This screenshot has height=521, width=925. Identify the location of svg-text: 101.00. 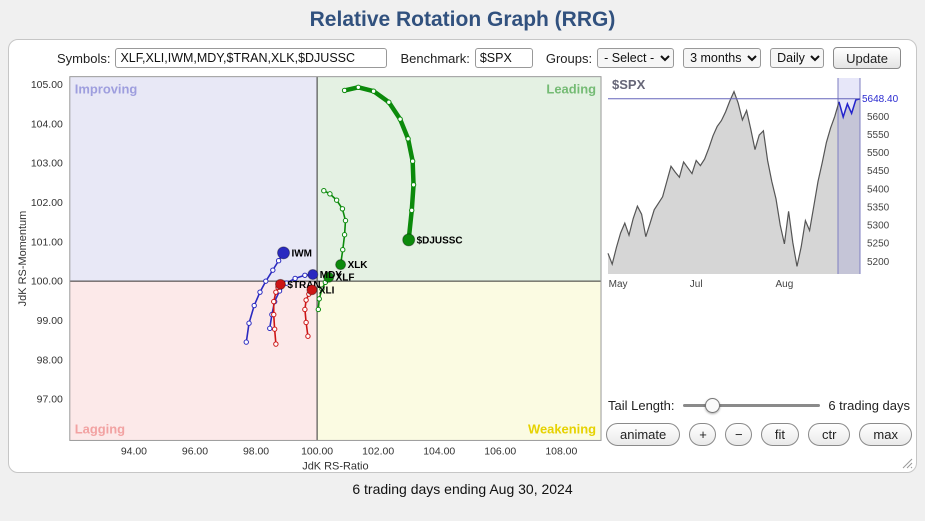
(47, 242).